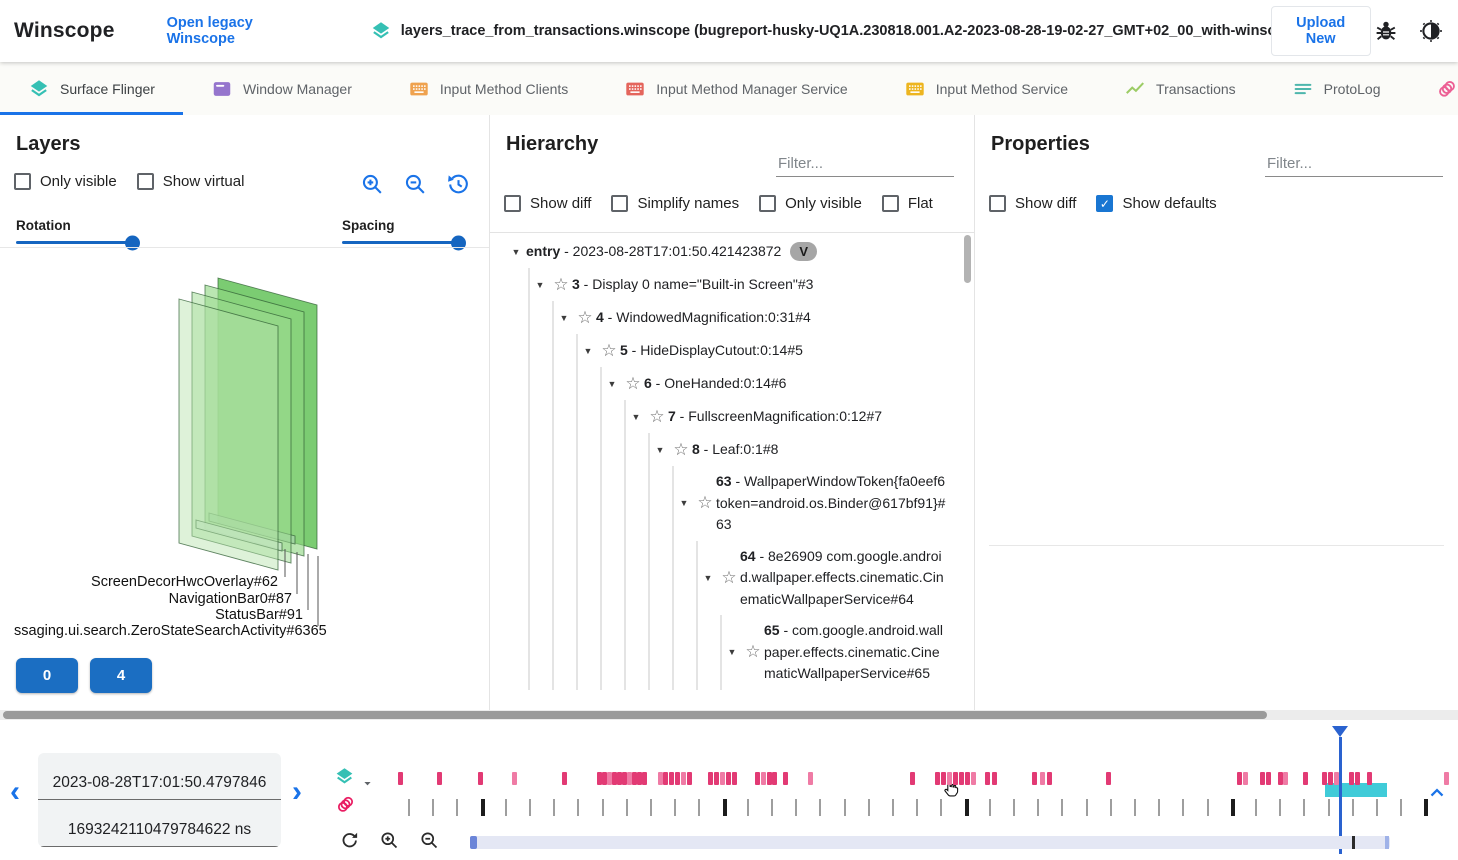  What do you see at coordinates (810, 203) in the screenshot?
I see `checkbox-only-visible: Only visible` at bounding box center [810, 203].